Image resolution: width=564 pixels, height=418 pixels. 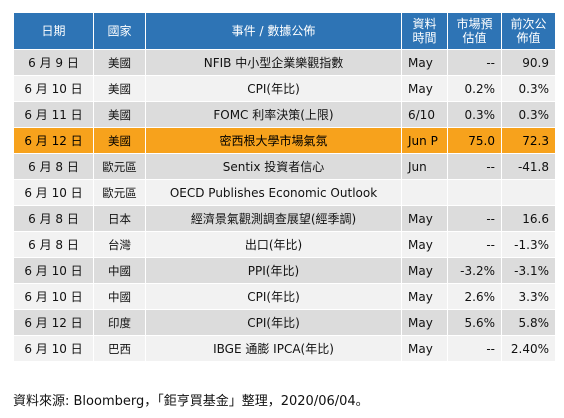 What do you see at coordinates (528, 140) in the screenshot?
I see `cell-previous: 72.3` at bounding box center [528, 140].